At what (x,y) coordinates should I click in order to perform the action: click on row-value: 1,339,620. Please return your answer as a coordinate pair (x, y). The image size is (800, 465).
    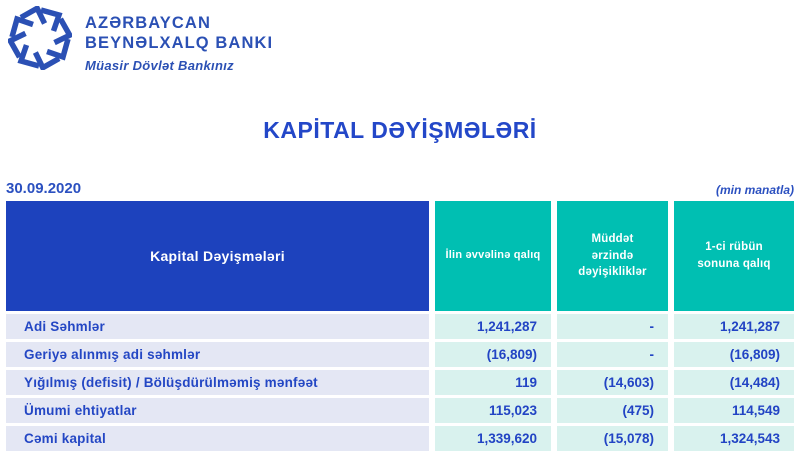
    Looking at the image, I should click on (493, 438).